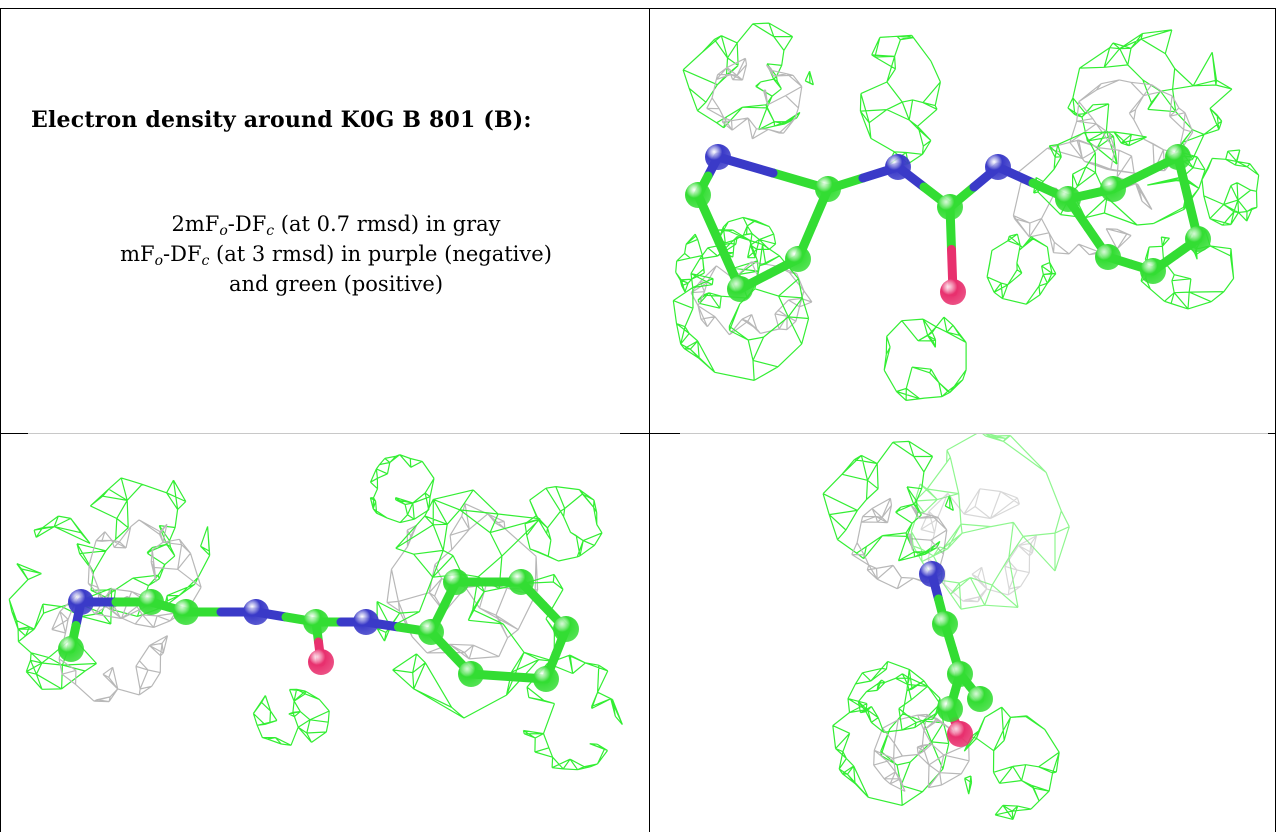 The image size is (1276, 832). I want to click on figure-title: Electron density around K0G B 801 (B):, so click(281, 120).